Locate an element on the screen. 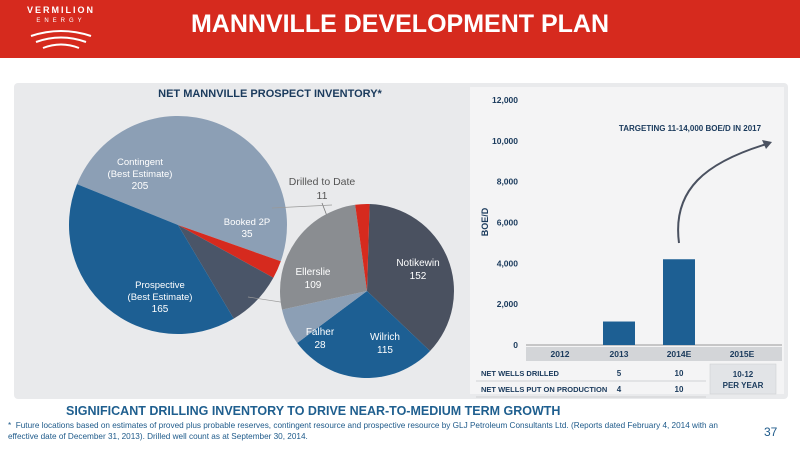 Image resolution: width=800 pixels, height=450 pixels. pie2-label-3: Ellerslie is located at coordinates (312, 272).